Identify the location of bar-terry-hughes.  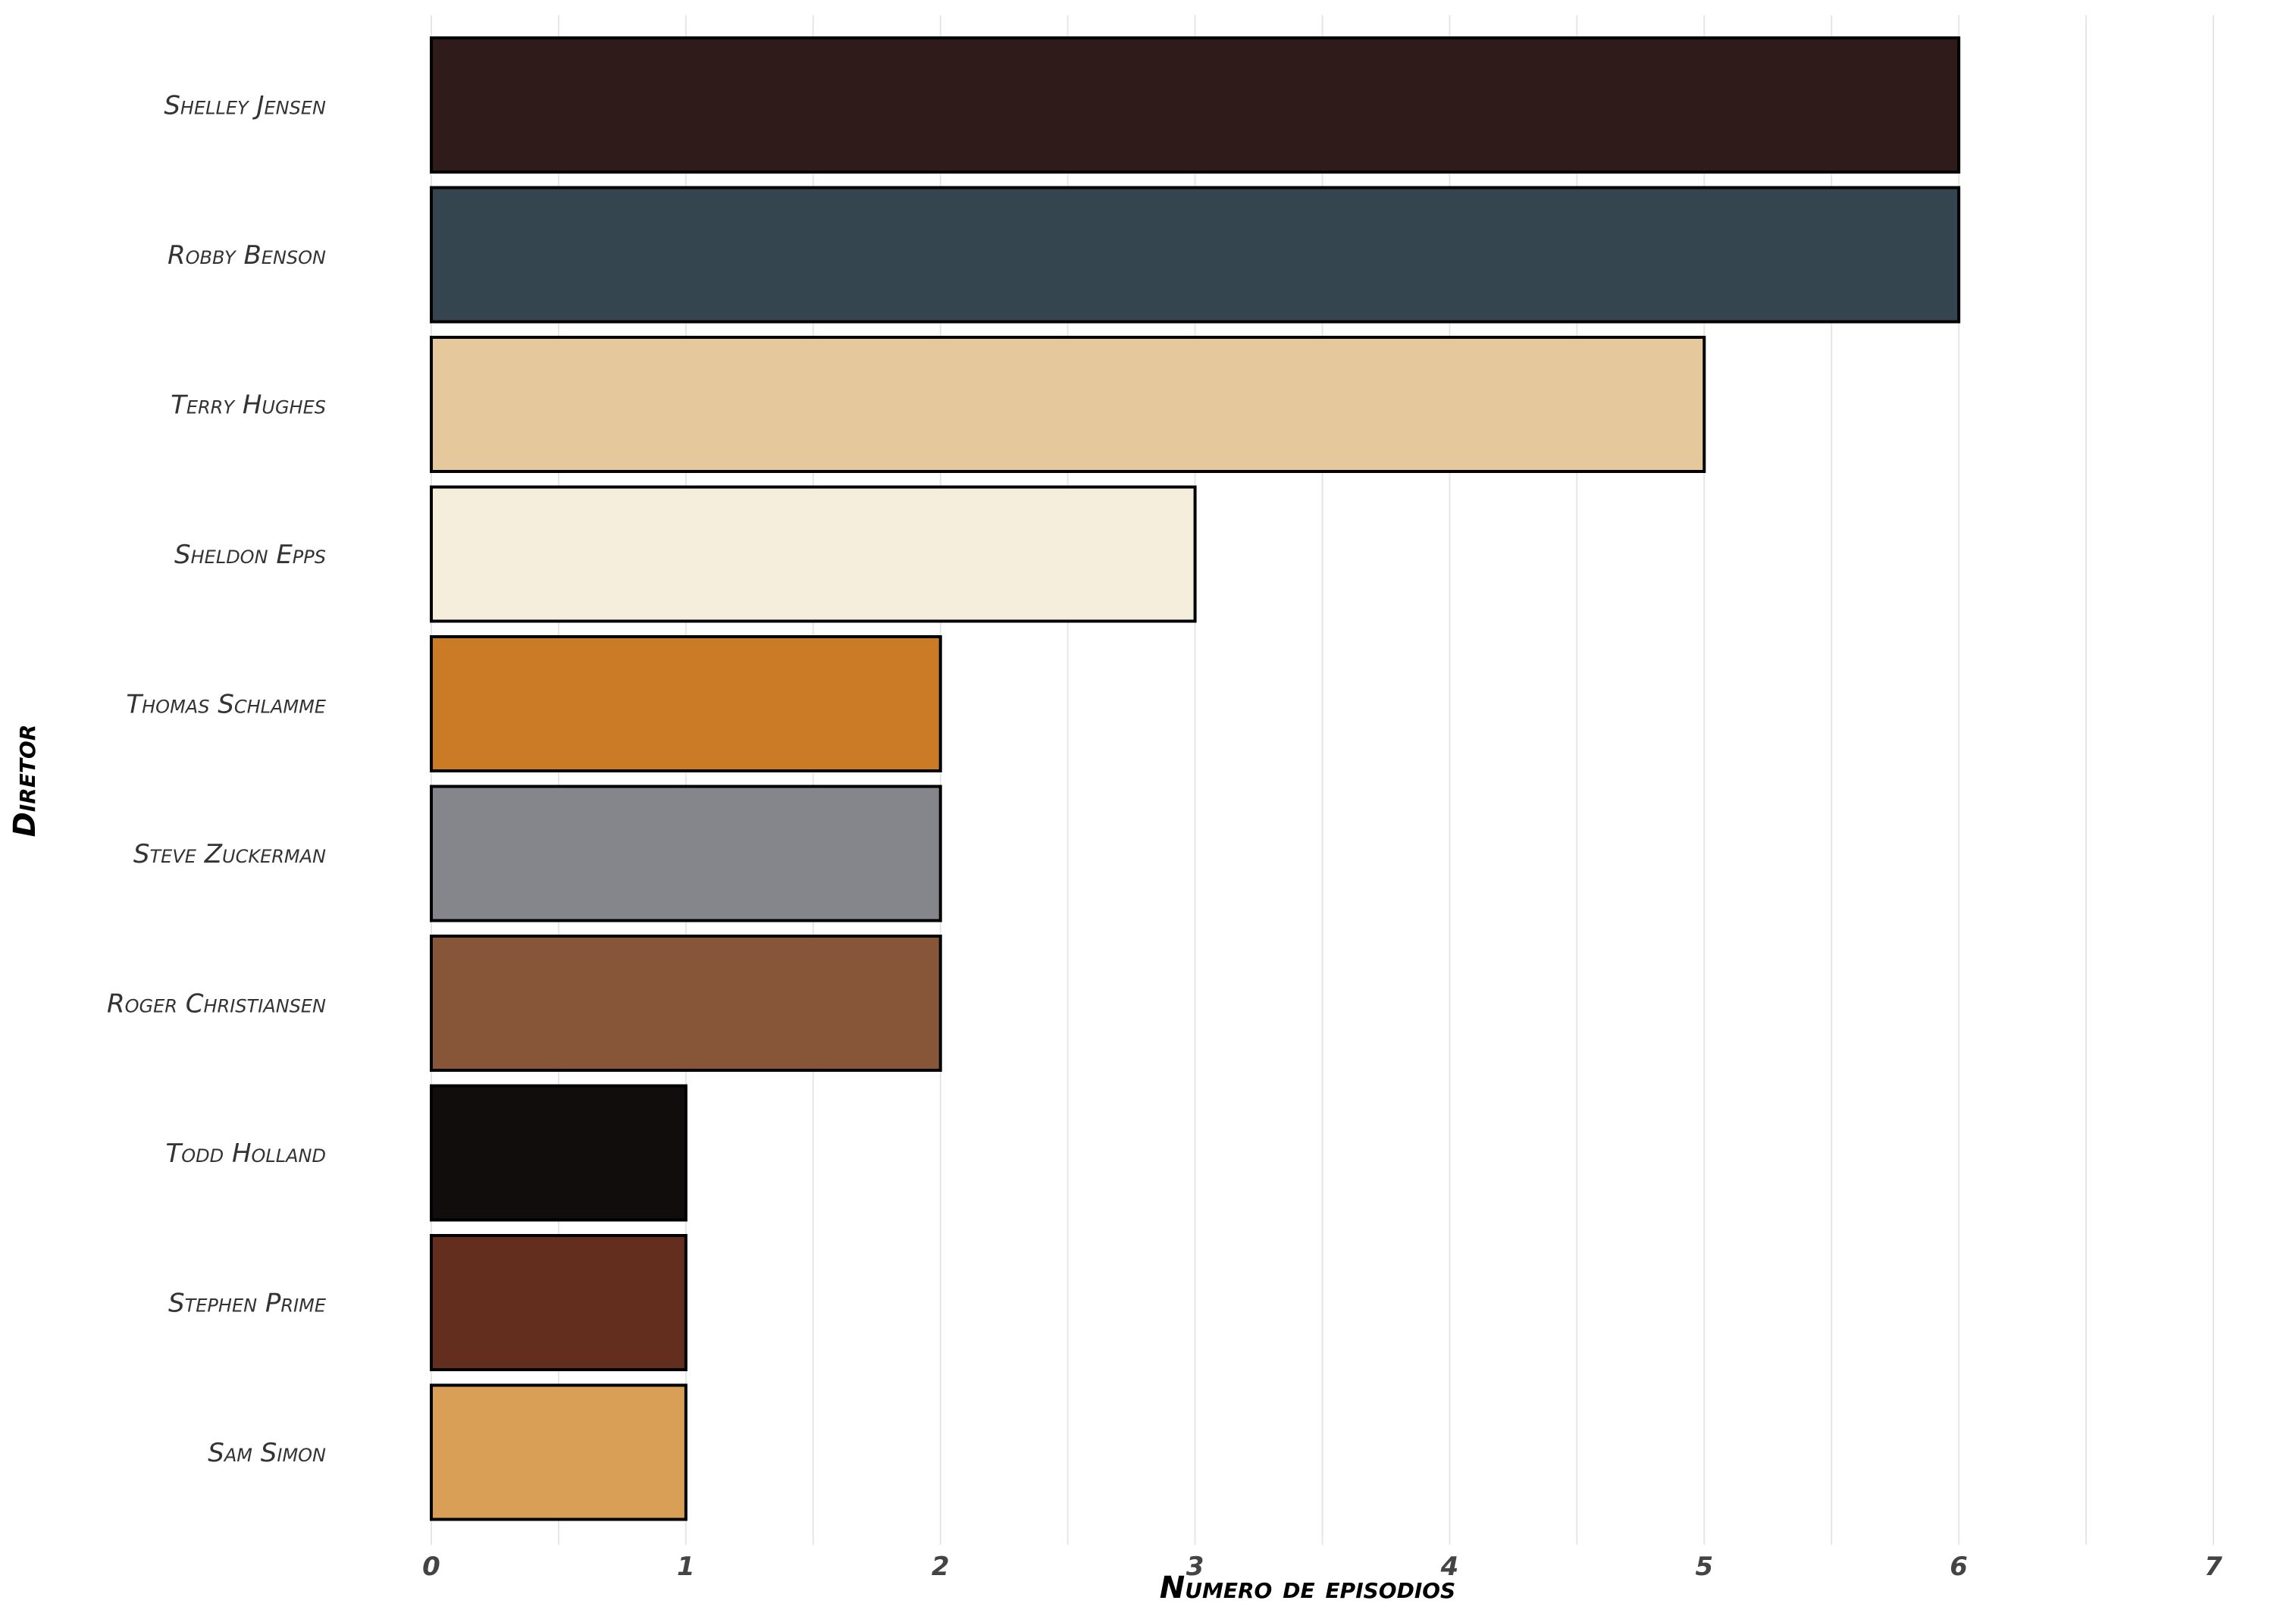
(1068, 404).